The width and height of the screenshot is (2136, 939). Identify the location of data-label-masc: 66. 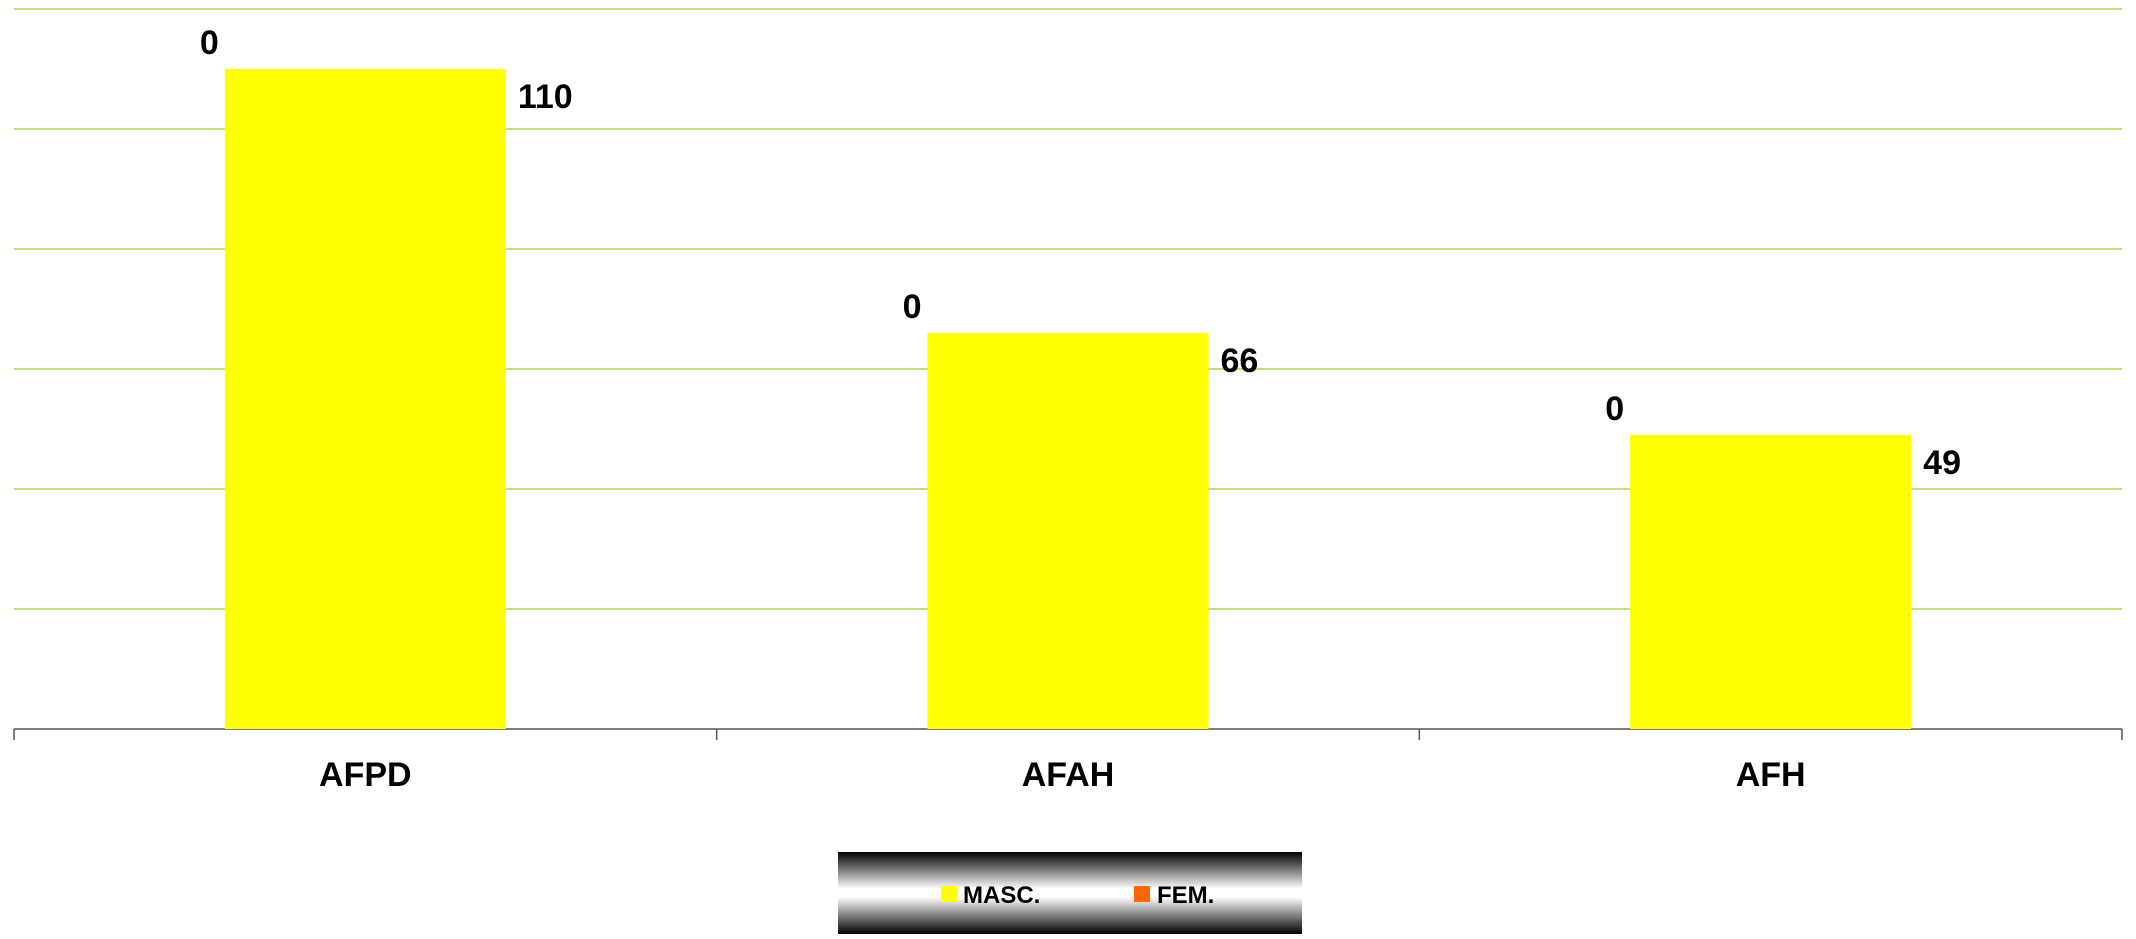
(1240, 361).